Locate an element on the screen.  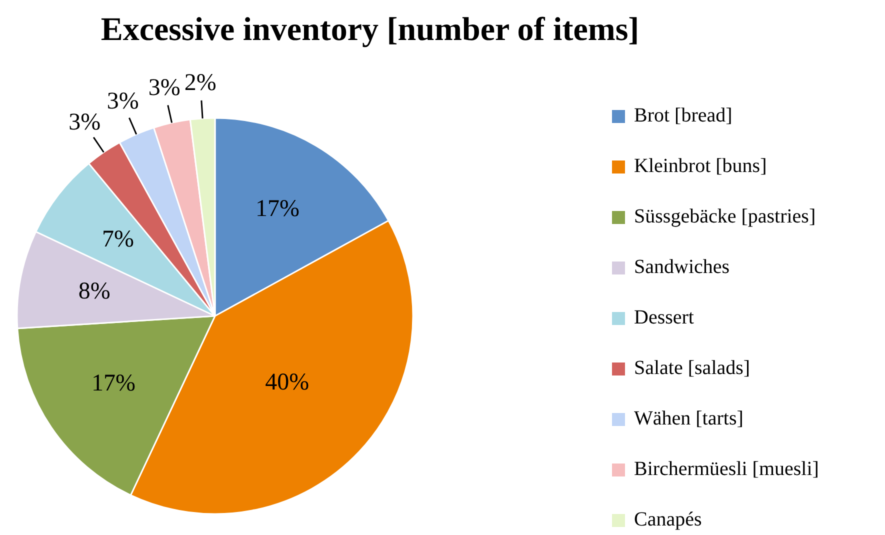
chart-title: Excessive inventory [number of items] is located at coordinates (370, 30).